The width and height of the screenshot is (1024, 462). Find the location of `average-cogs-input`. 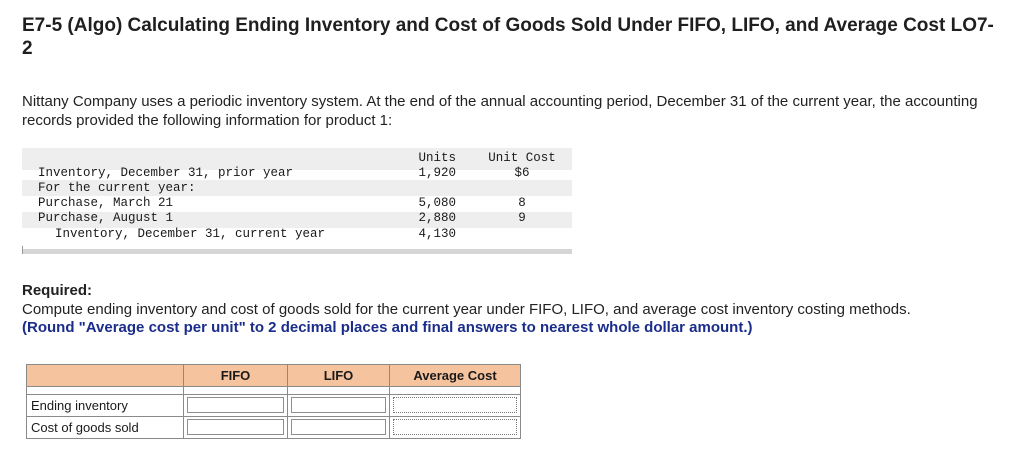

average-cogs-input is located at coordinates (455, 427).